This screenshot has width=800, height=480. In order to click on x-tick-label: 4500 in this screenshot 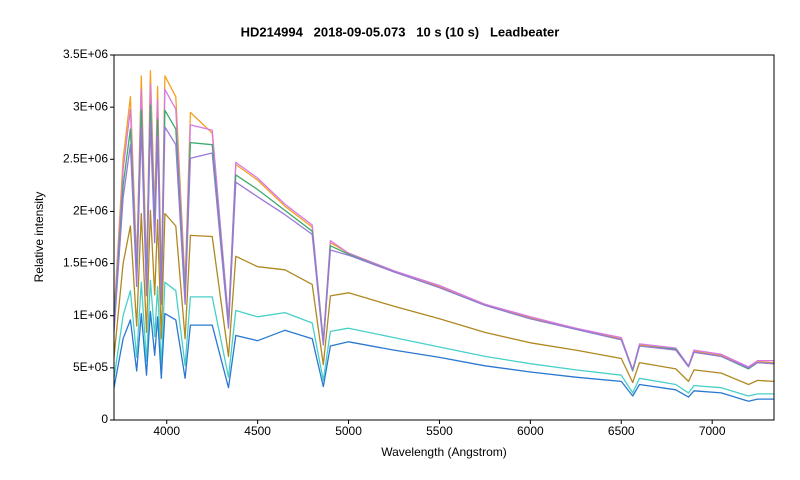, I will do `click(257, 431)`.